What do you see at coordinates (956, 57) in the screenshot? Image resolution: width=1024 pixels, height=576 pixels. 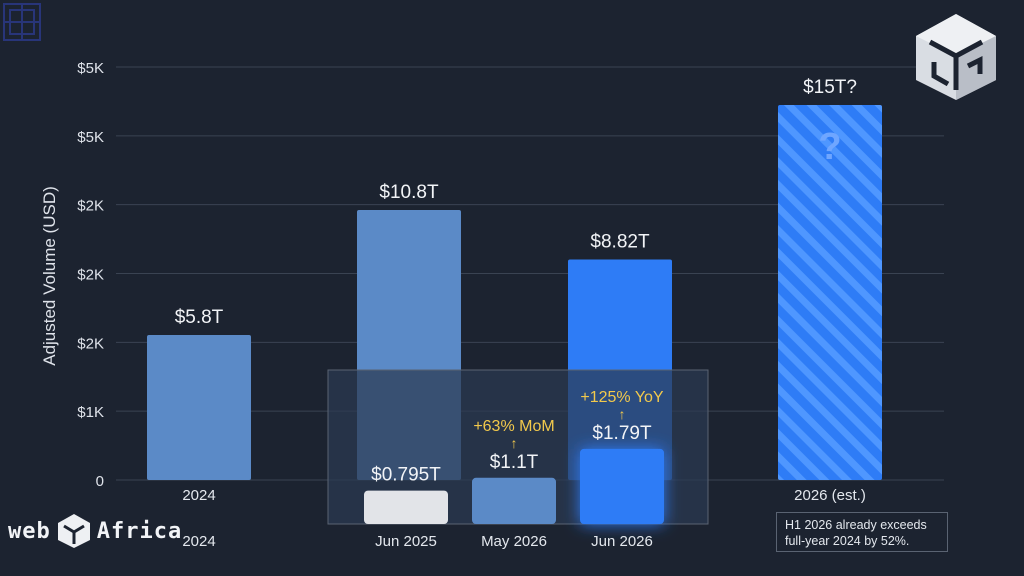 I see `cube-logo-icon` at bounding box center [956, 57].